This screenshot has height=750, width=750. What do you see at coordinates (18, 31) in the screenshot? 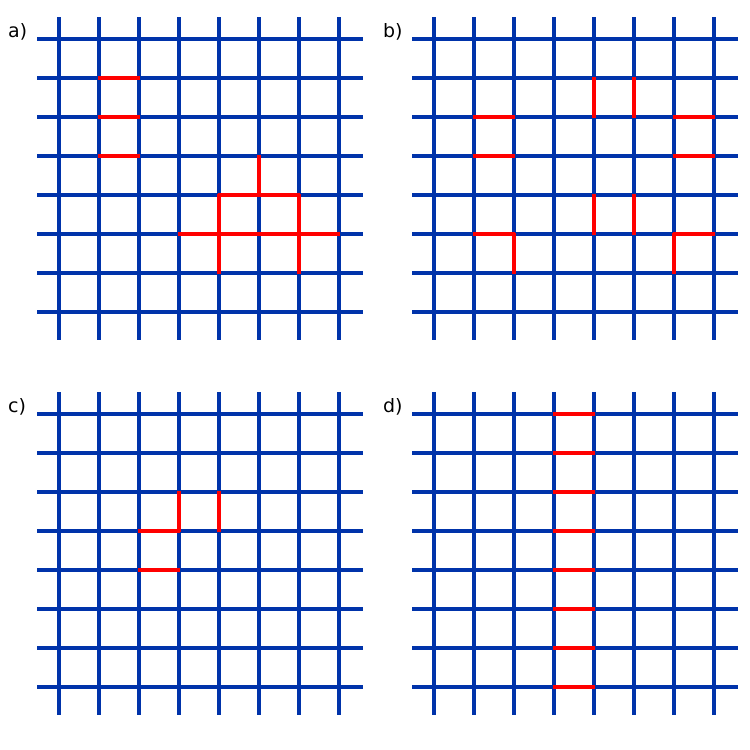
I see `panel-a-label: a)` at bounding box center [18, 31].